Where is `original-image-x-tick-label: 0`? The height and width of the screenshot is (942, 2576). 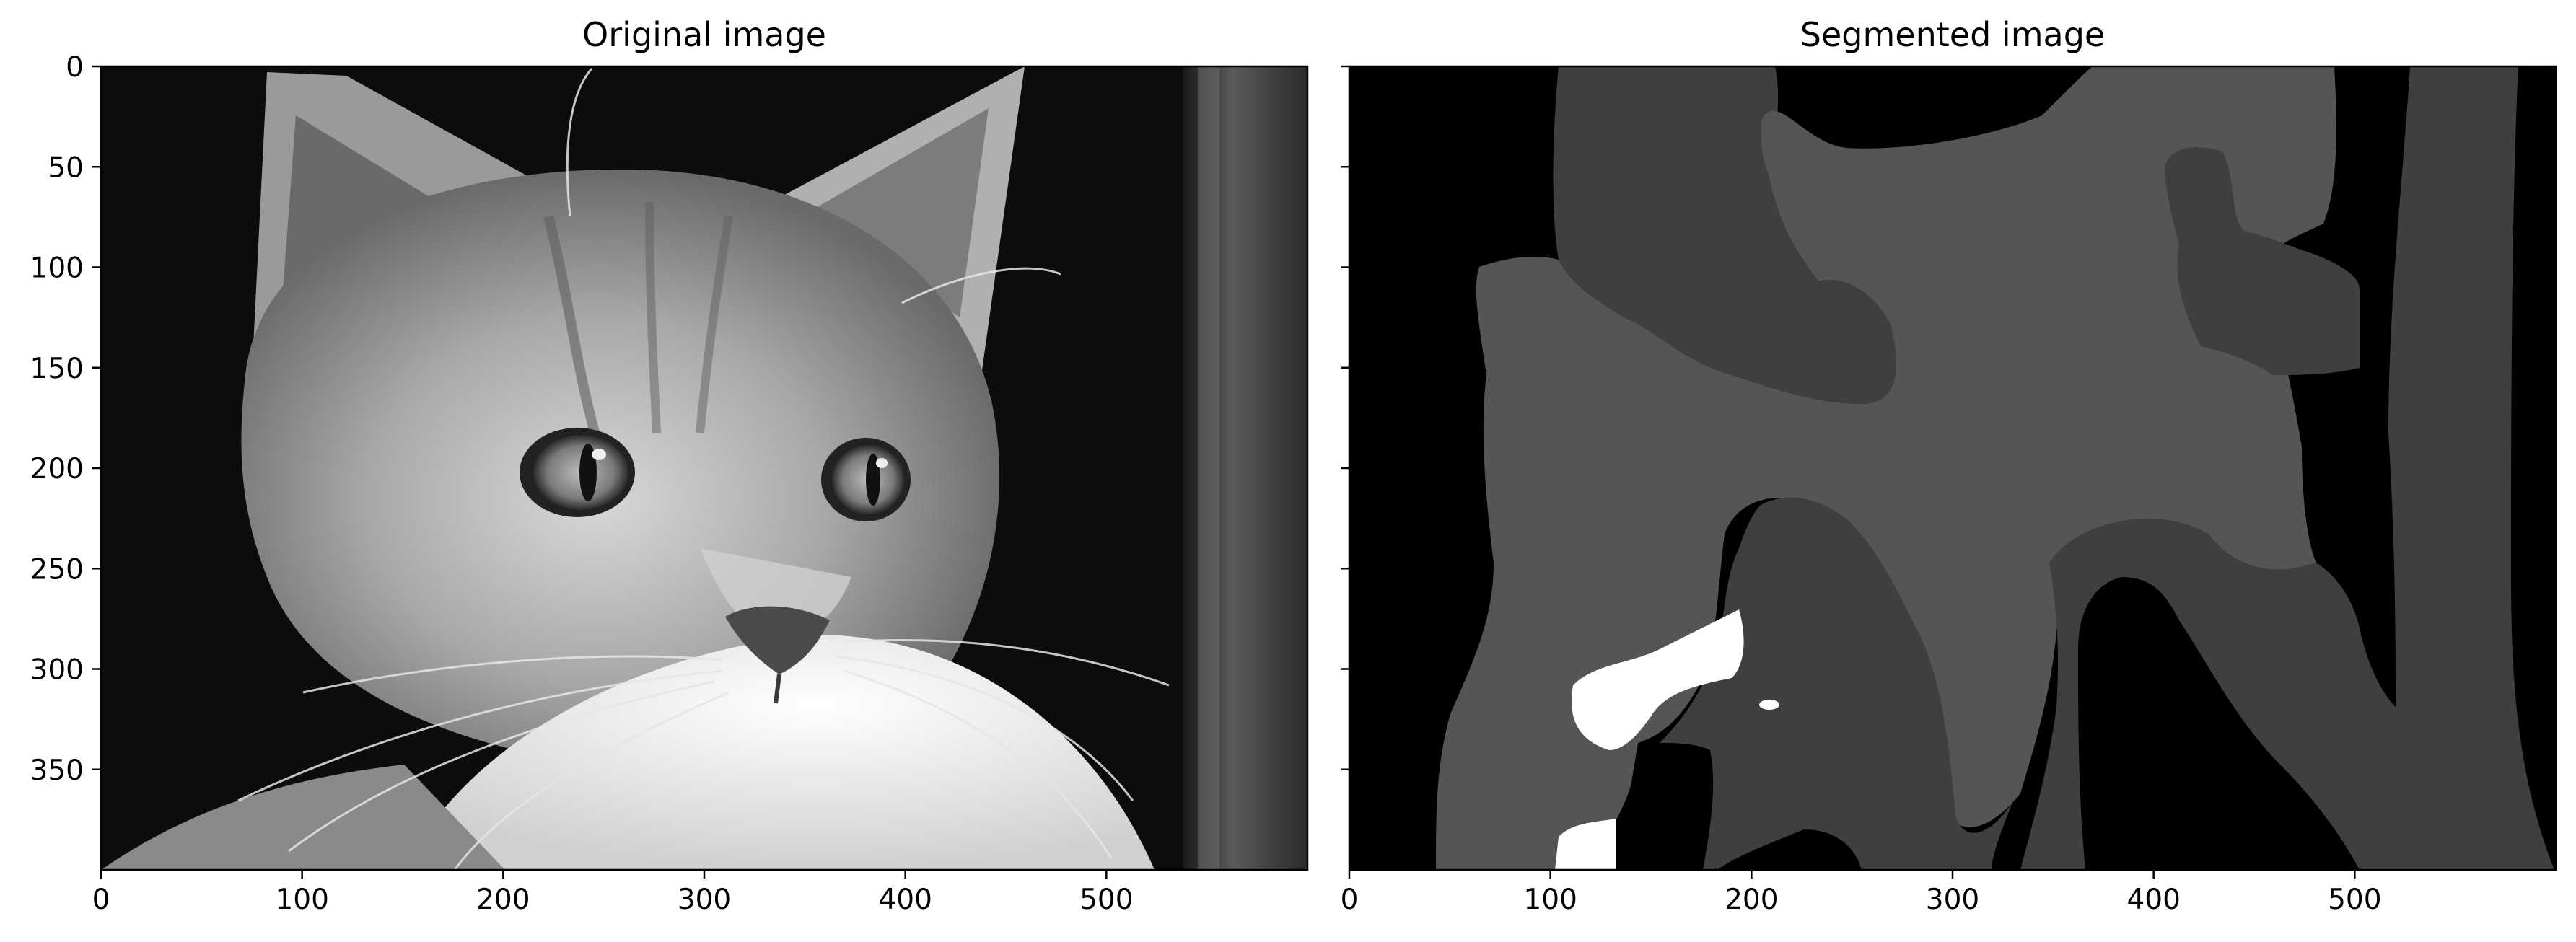
original-image-x-tick-label: 0 is located at coordinates (101, 900).